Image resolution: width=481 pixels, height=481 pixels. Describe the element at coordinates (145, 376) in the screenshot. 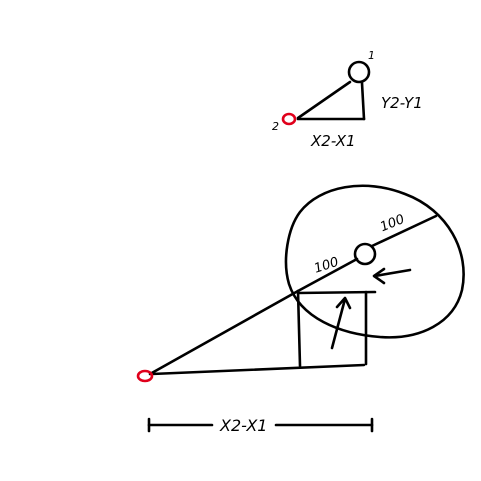

I see `start-point-circle` at that location.